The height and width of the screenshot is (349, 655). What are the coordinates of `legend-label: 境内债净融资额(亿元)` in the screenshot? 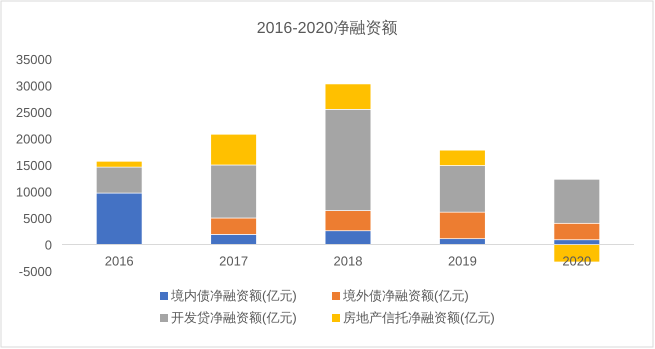 It's located at (233, 295).